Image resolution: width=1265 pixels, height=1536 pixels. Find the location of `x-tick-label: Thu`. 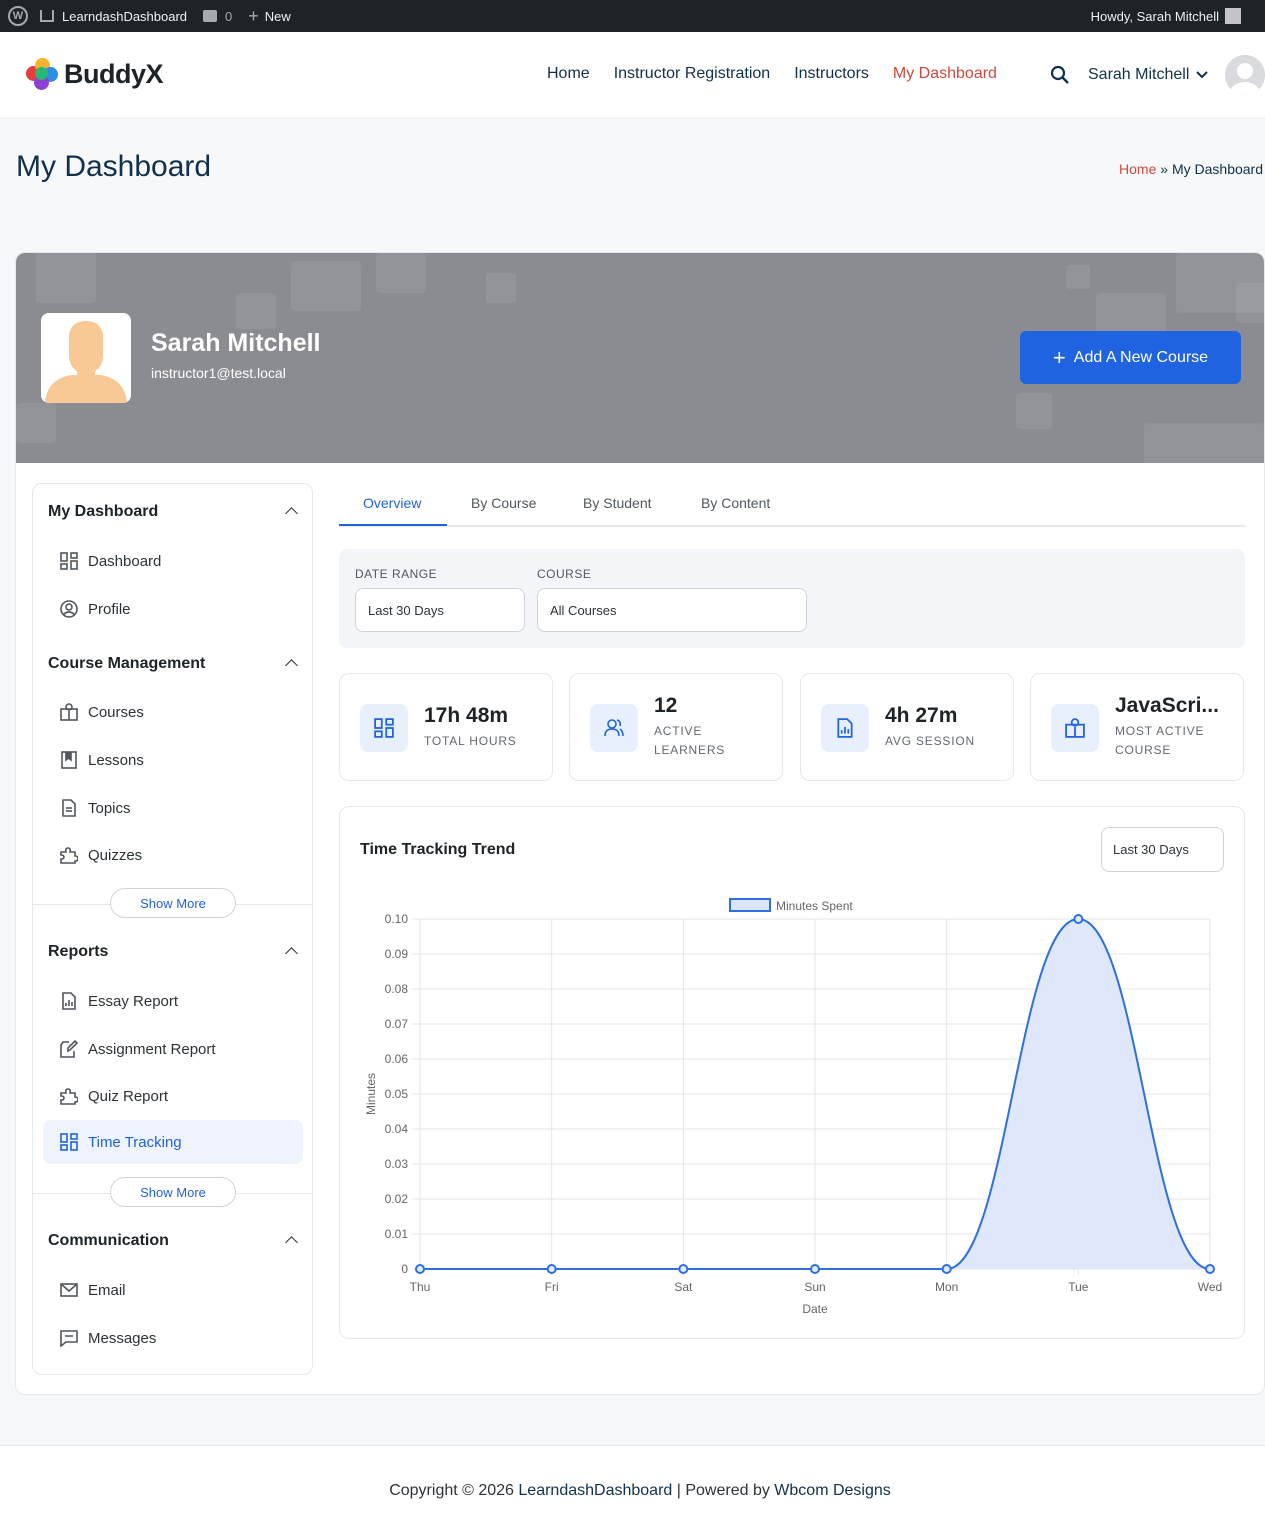

x-tick-label: Thu is located at coordinates (420, 1287).